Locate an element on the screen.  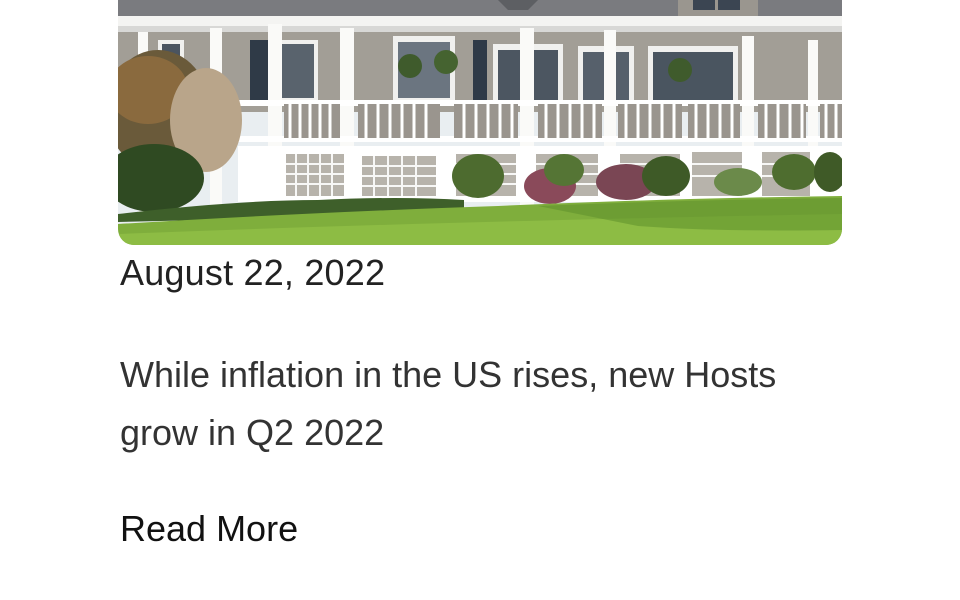
article-date: August 22, 2022 is located at coordinates (253, 272).